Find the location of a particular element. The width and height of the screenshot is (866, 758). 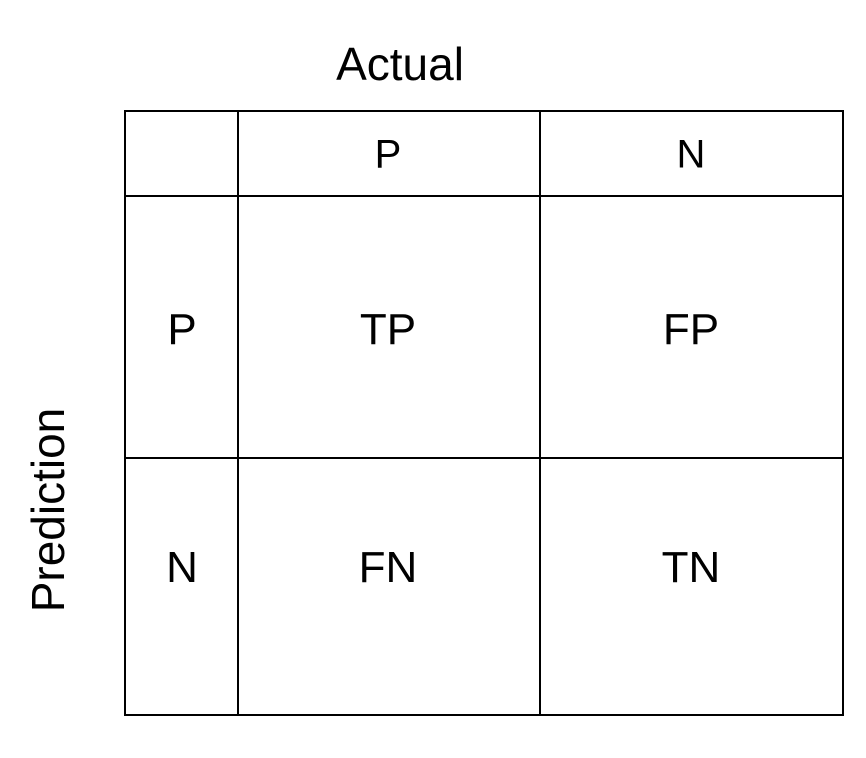

row-header-predicted-positive: P is located at coordinates (182, 329).